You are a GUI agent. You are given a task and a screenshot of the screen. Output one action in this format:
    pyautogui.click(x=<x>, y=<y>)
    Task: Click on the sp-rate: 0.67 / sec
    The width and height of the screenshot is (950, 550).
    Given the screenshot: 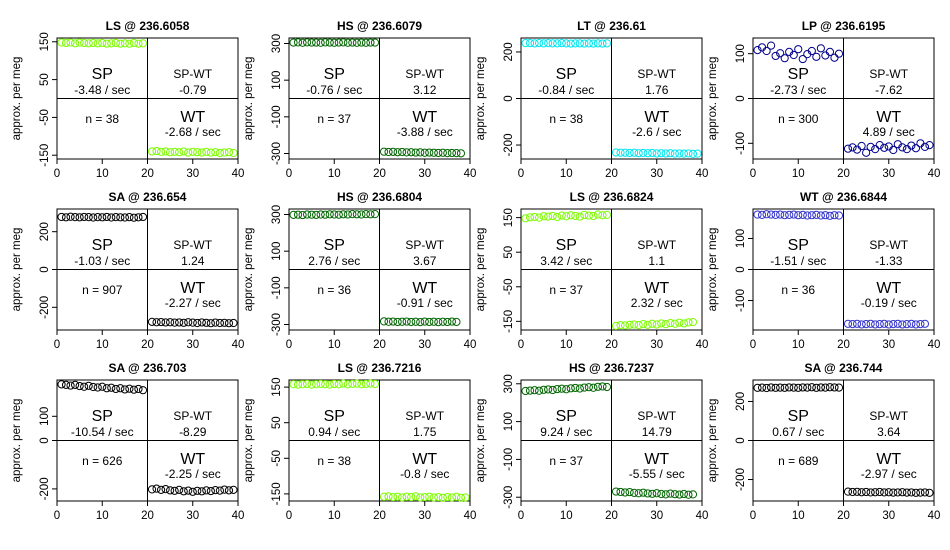 What is the action you would take?
    pyautogui.click(x=798, y=432)
    